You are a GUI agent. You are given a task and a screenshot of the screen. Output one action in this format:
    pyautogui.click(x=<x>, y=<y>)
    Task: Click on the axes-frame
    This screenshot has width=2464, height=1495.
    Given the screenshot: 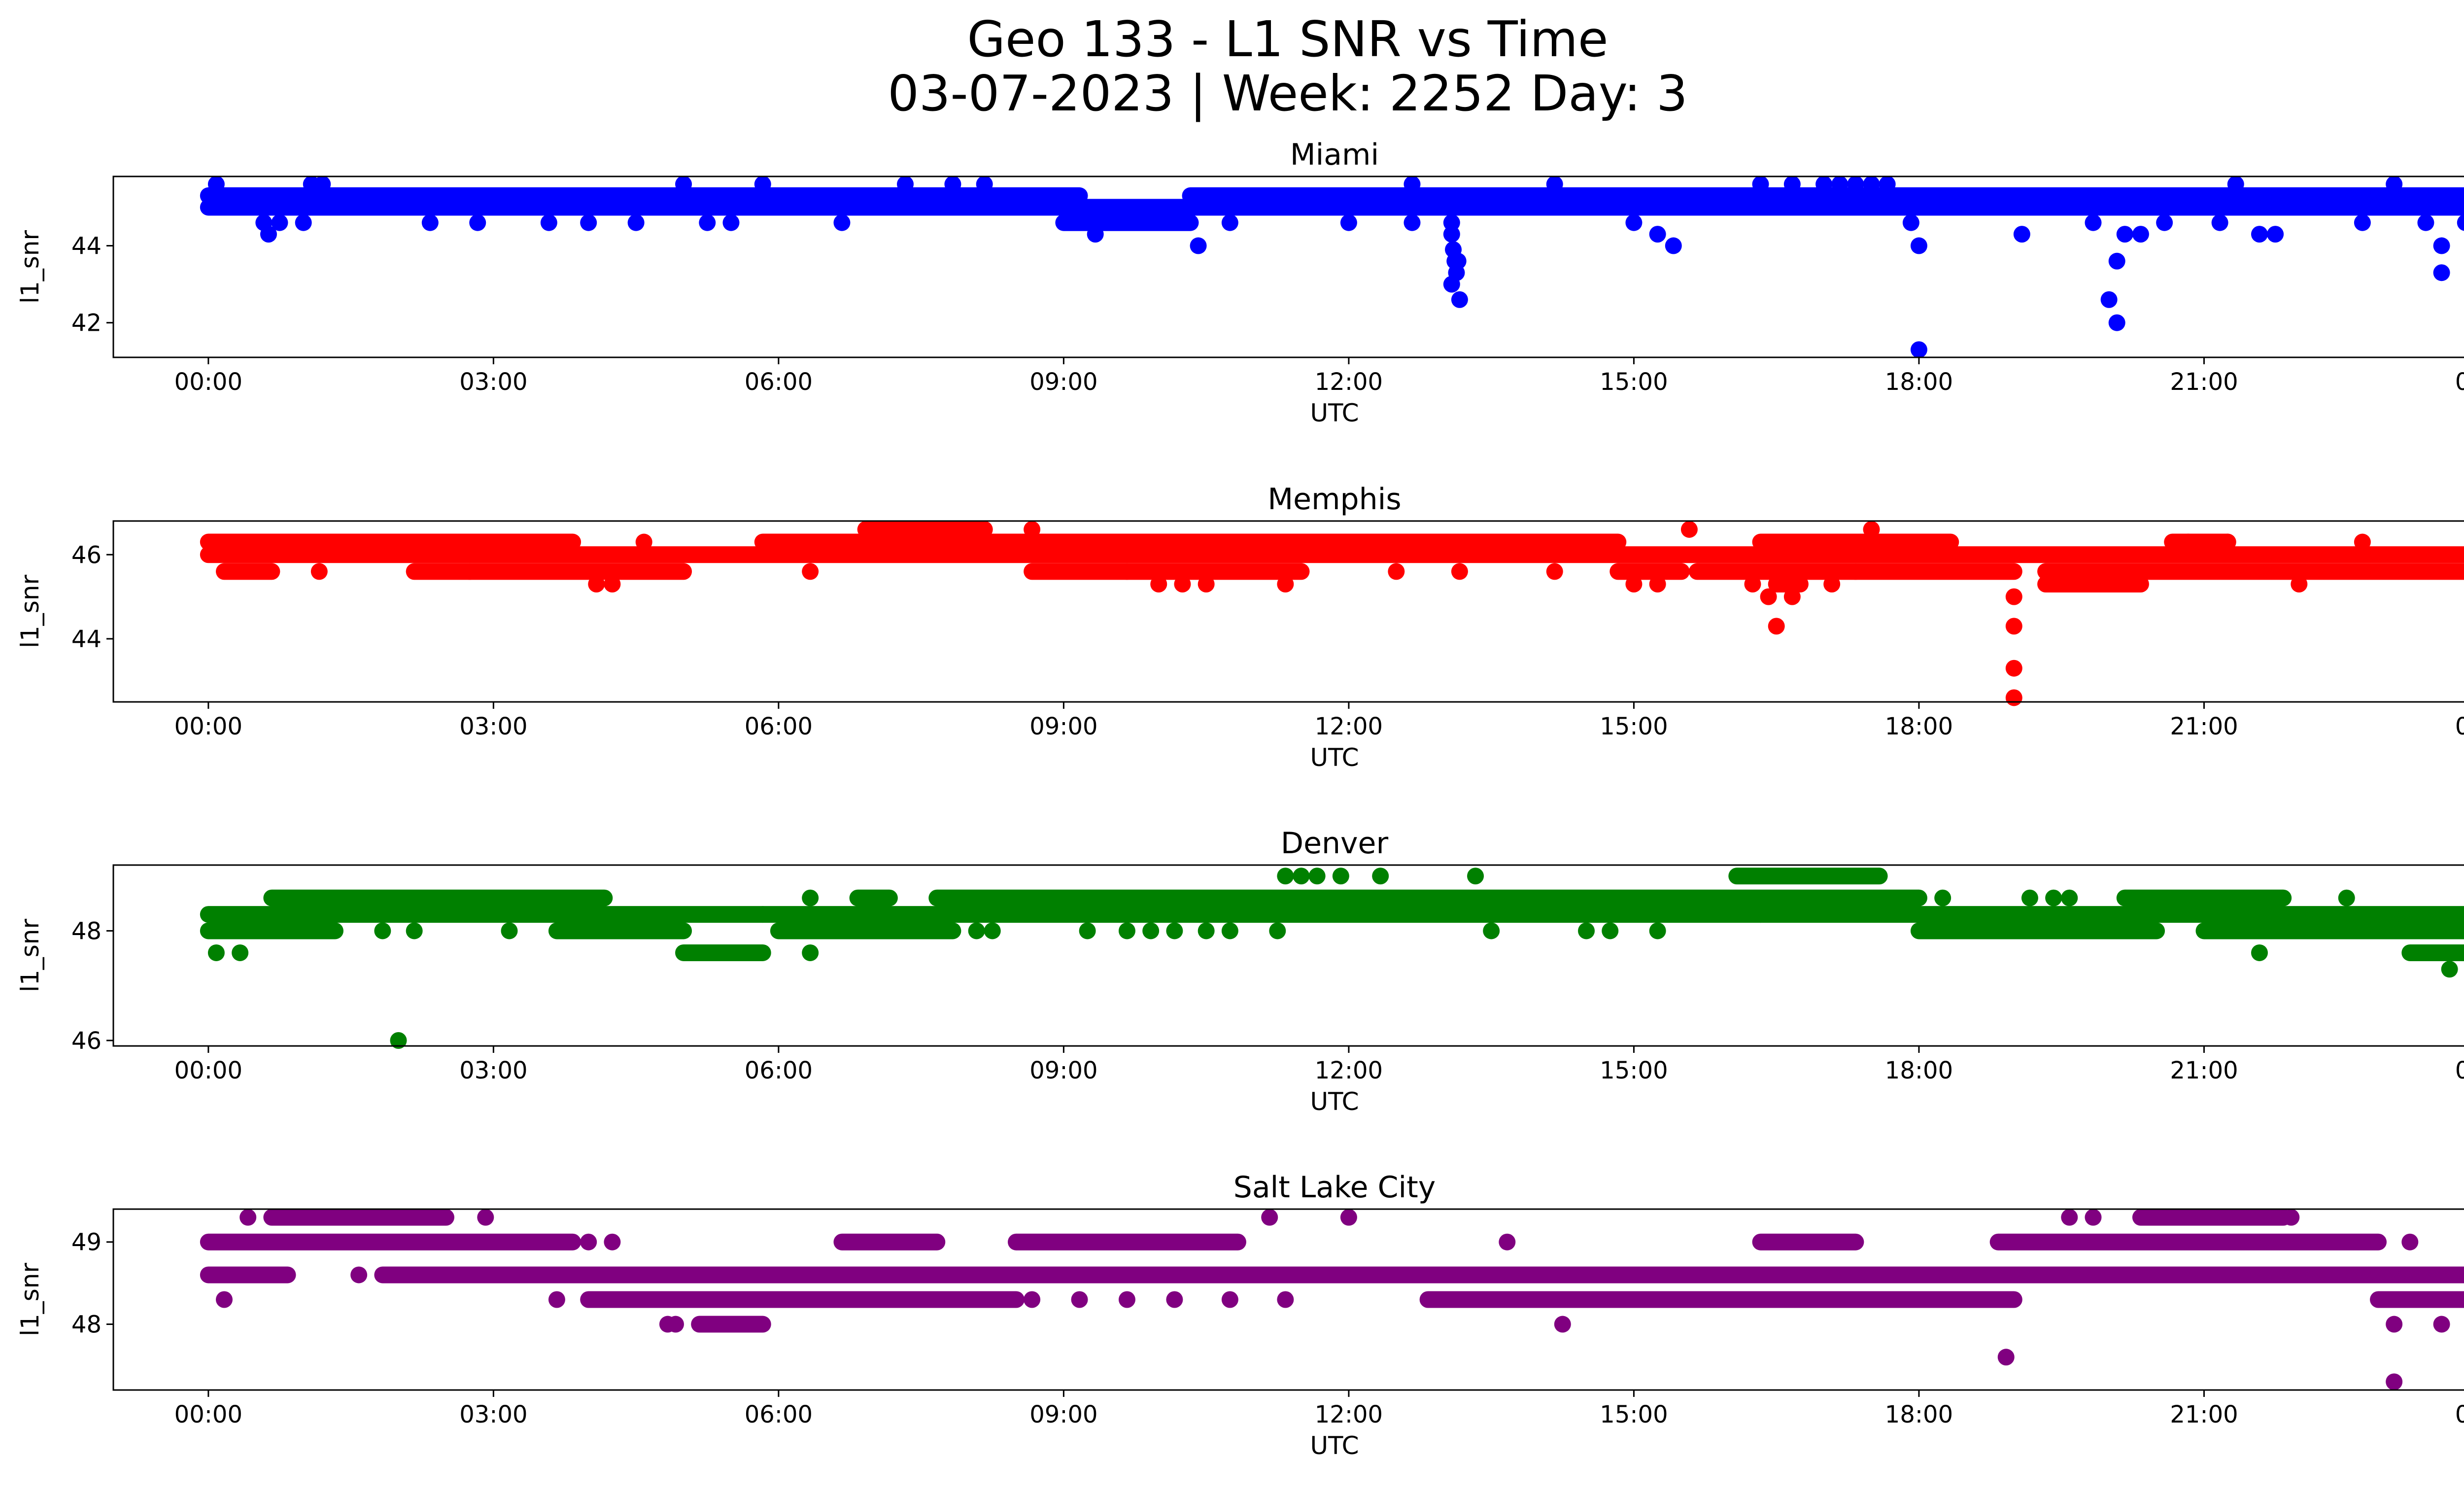 What is the action you would take?
    pyautogui.click(x=1288, y=1299)
    